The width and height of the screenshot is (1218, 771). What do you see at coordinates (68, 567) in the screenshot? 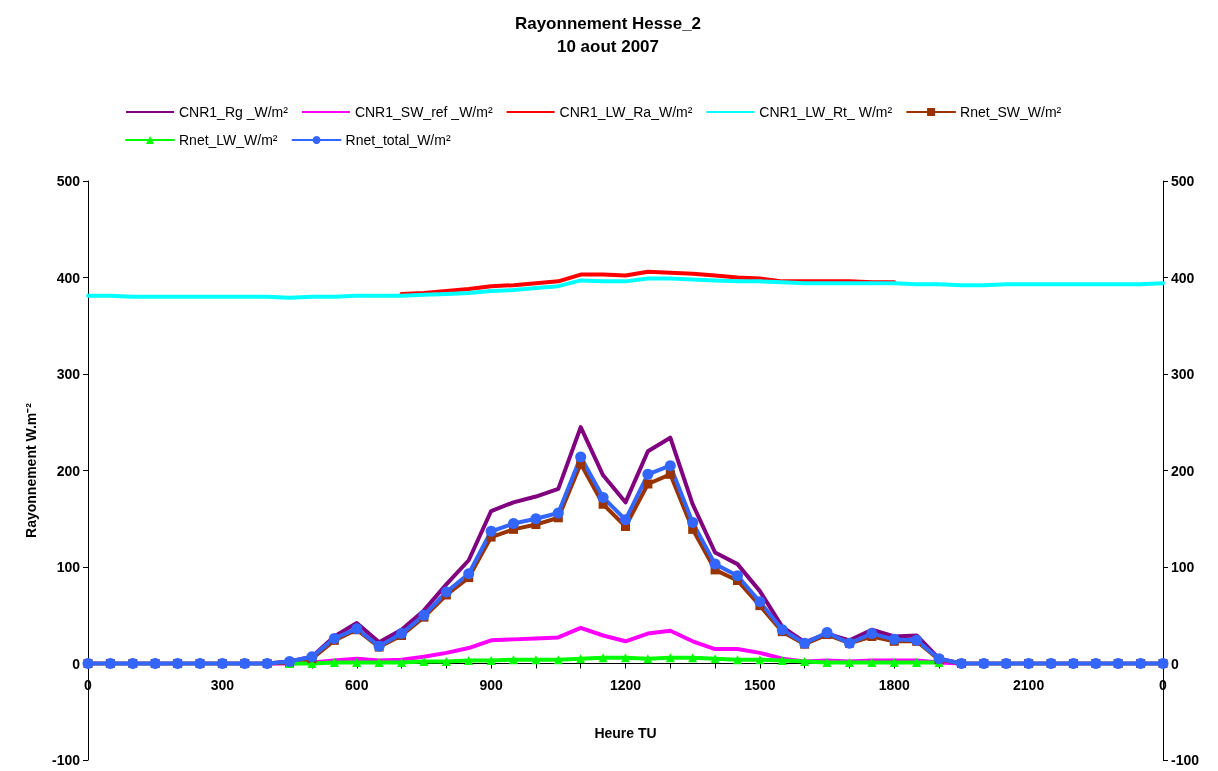
I see `y-tick-label: 100` at bounding box center [68, 567].